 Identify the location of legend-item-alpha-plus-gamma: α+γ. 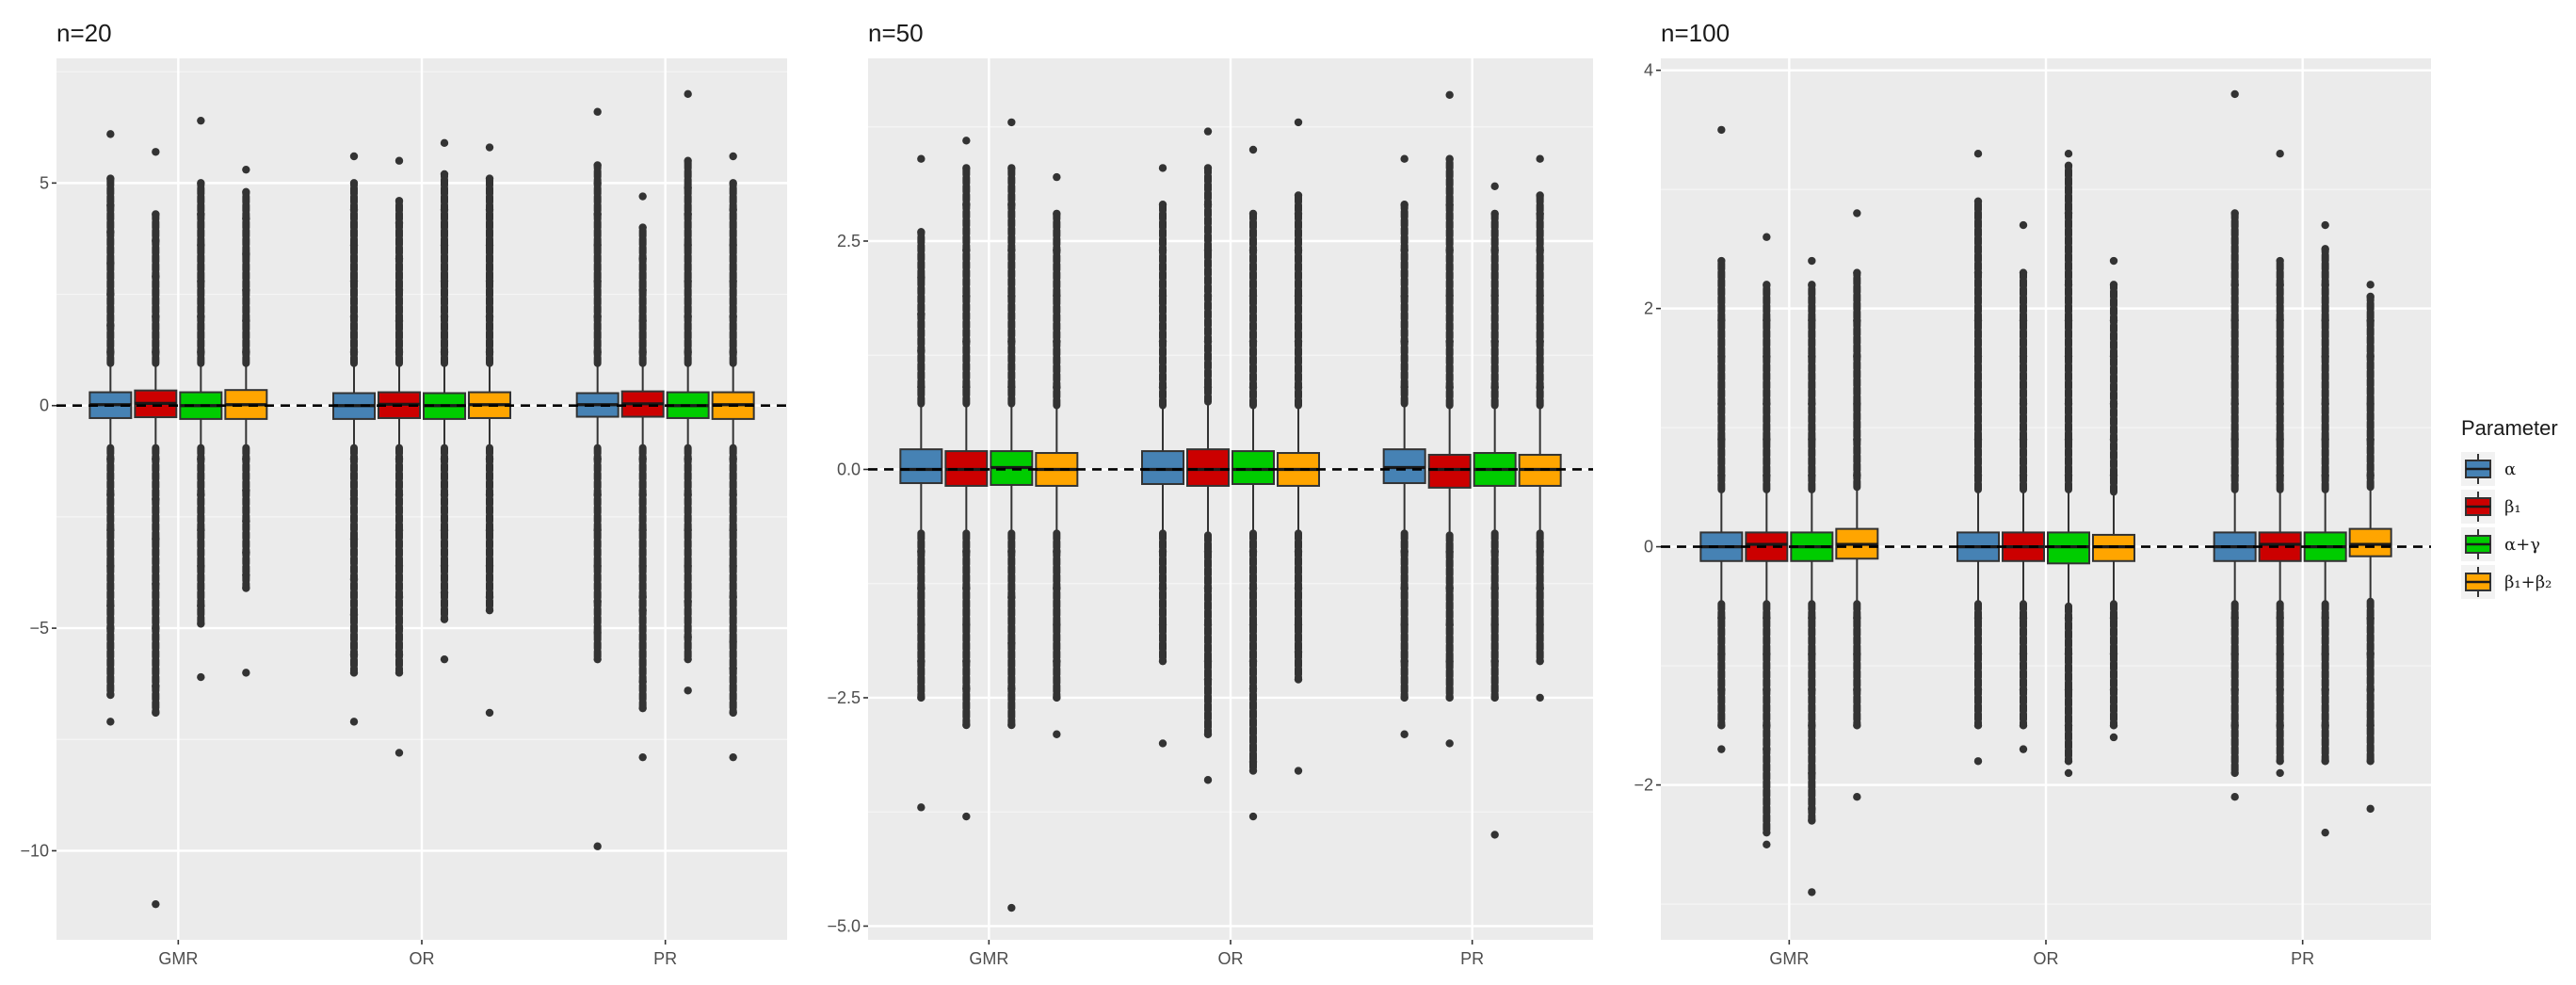
(2500, 544).